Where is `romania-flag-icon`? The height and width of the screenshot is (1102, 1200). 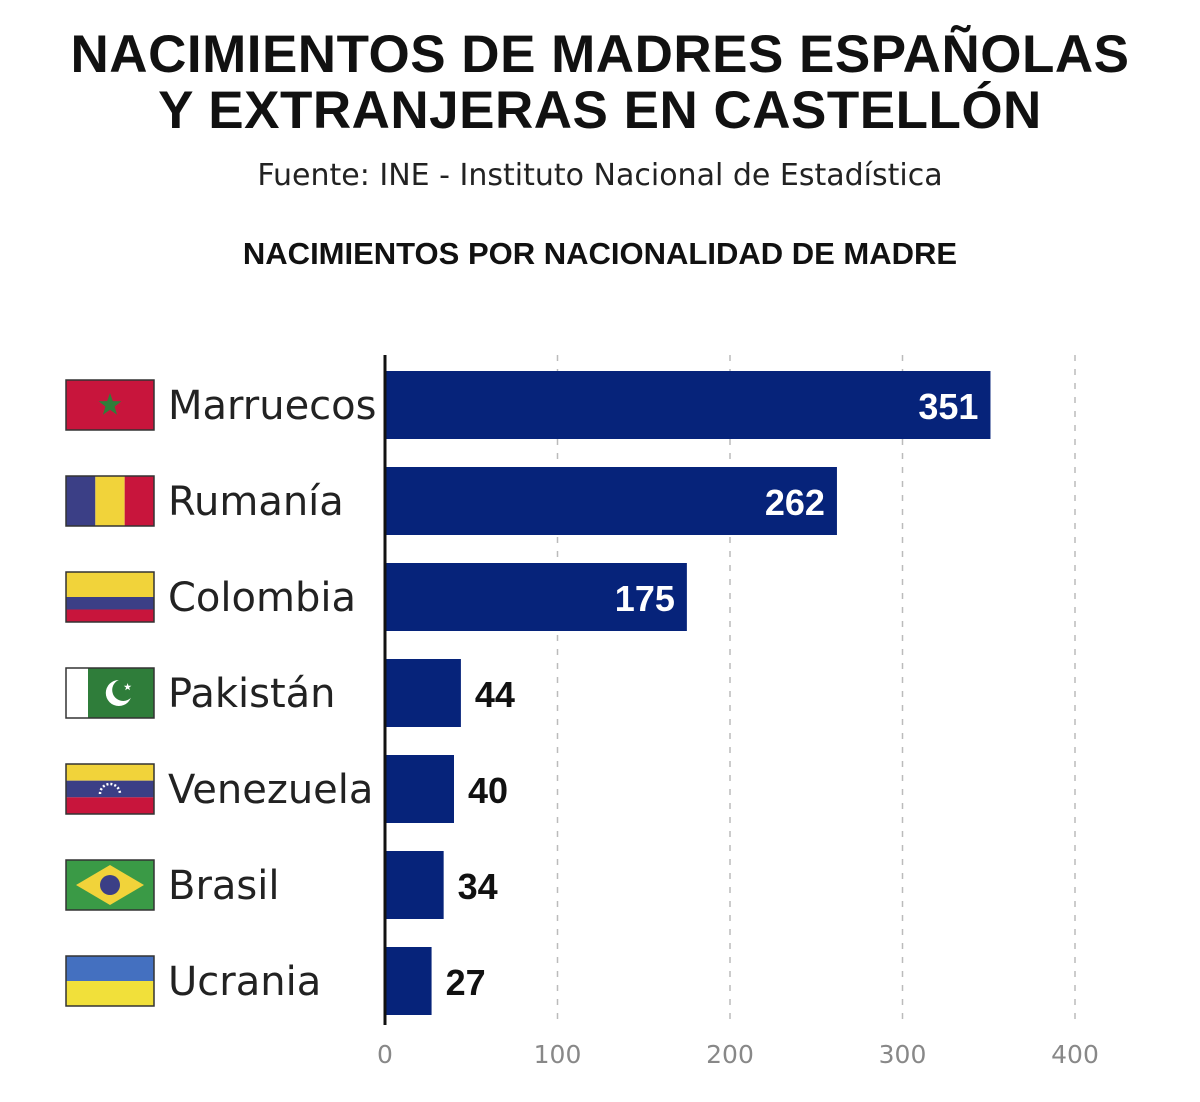
romania-flag-icon is located at coordinates (110, 501).